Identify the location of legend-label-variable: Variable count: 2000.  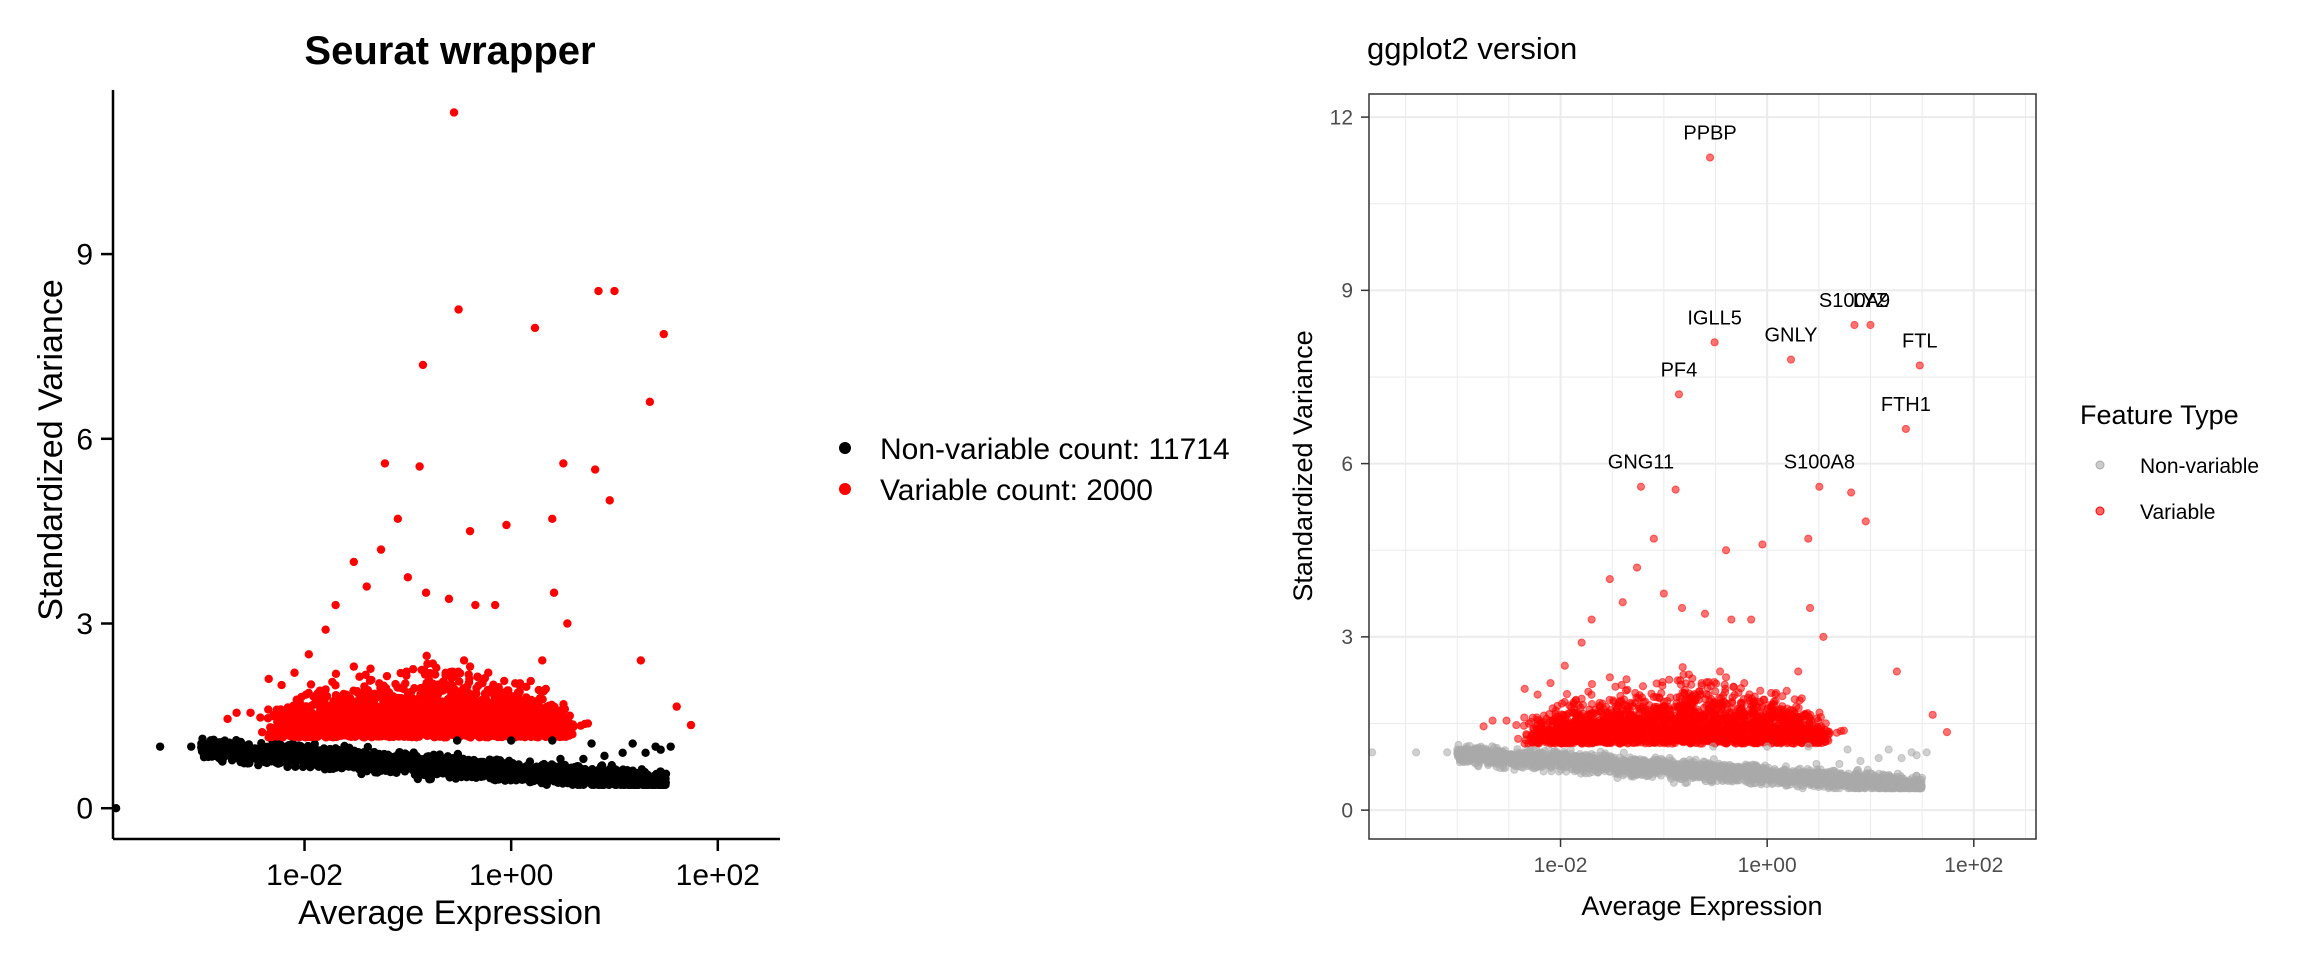
(1016, 490).